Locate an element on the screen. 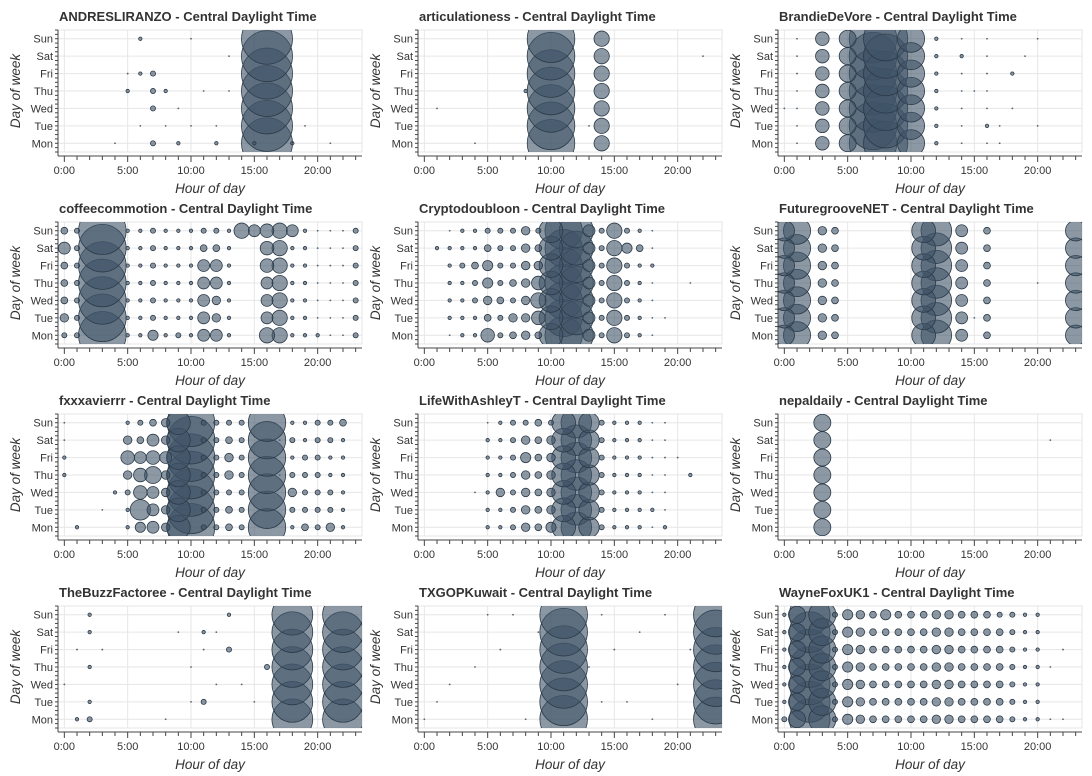 The height and width of the screenshot is (776, 1092). x-tick-label: 5:00 is located at coordinates (847, 747).